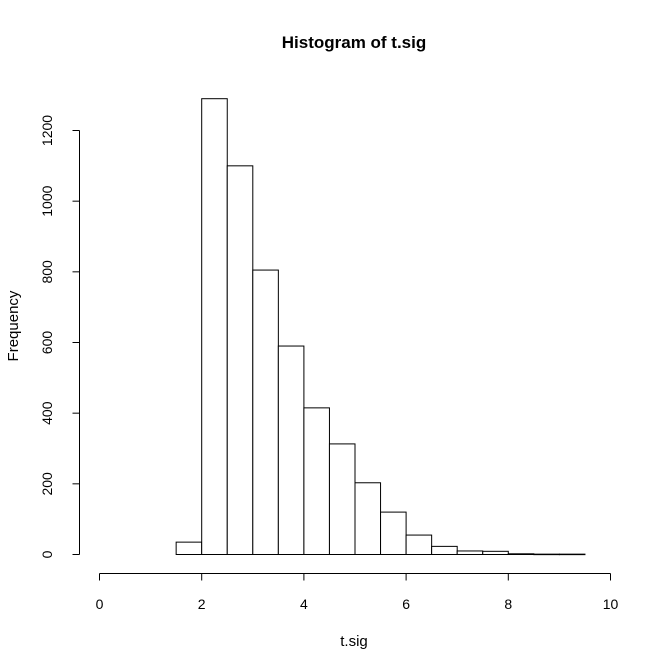 The height and width of the screenshot is (671, 672). What do you see at coordinates (354, 641) in the screenshot?
I see `x-axis-label: t.sig` at bounding box center [354, 641].